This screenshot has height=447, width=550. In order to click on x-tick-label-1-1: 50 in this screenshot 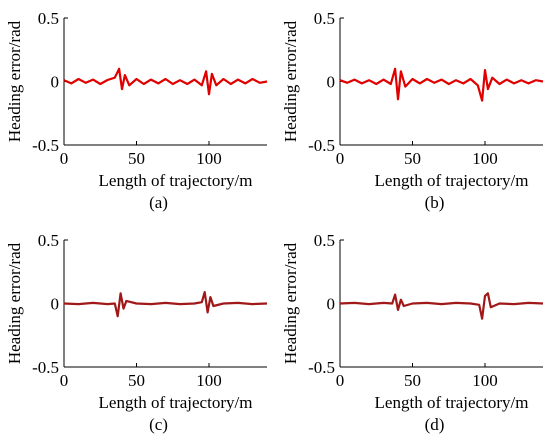, I will do `click(412, 158)`.